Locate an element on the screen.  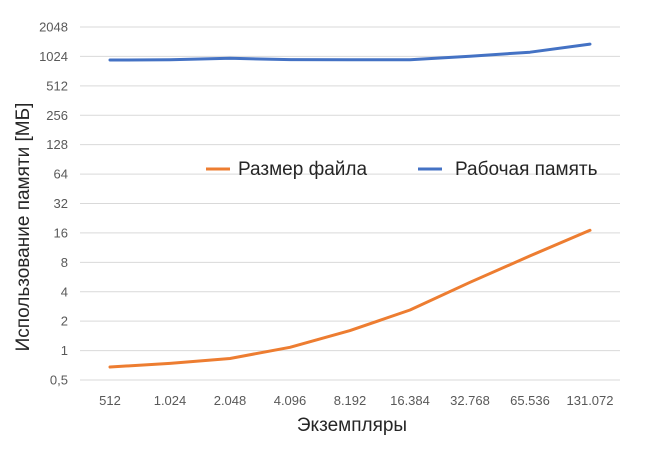
x-tick-label: 512 is located at coordinates (110, 400).